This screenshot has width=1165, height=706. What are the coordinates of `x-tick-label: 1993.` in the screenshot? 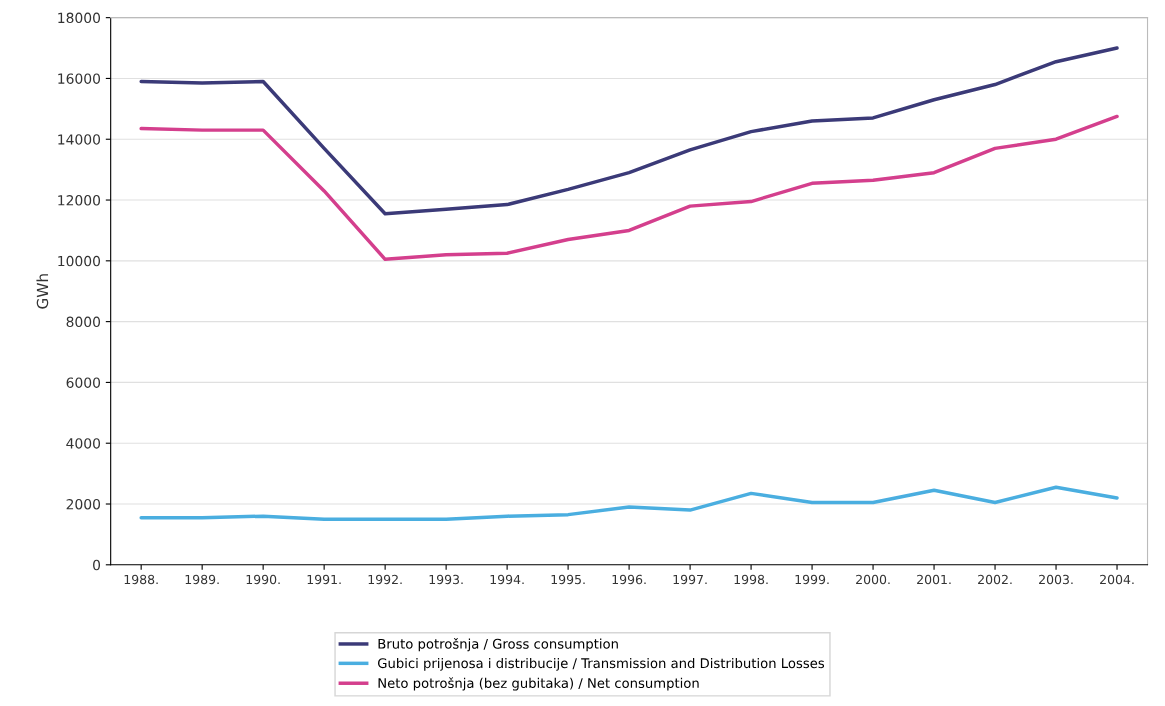 It's located at (446, 579).